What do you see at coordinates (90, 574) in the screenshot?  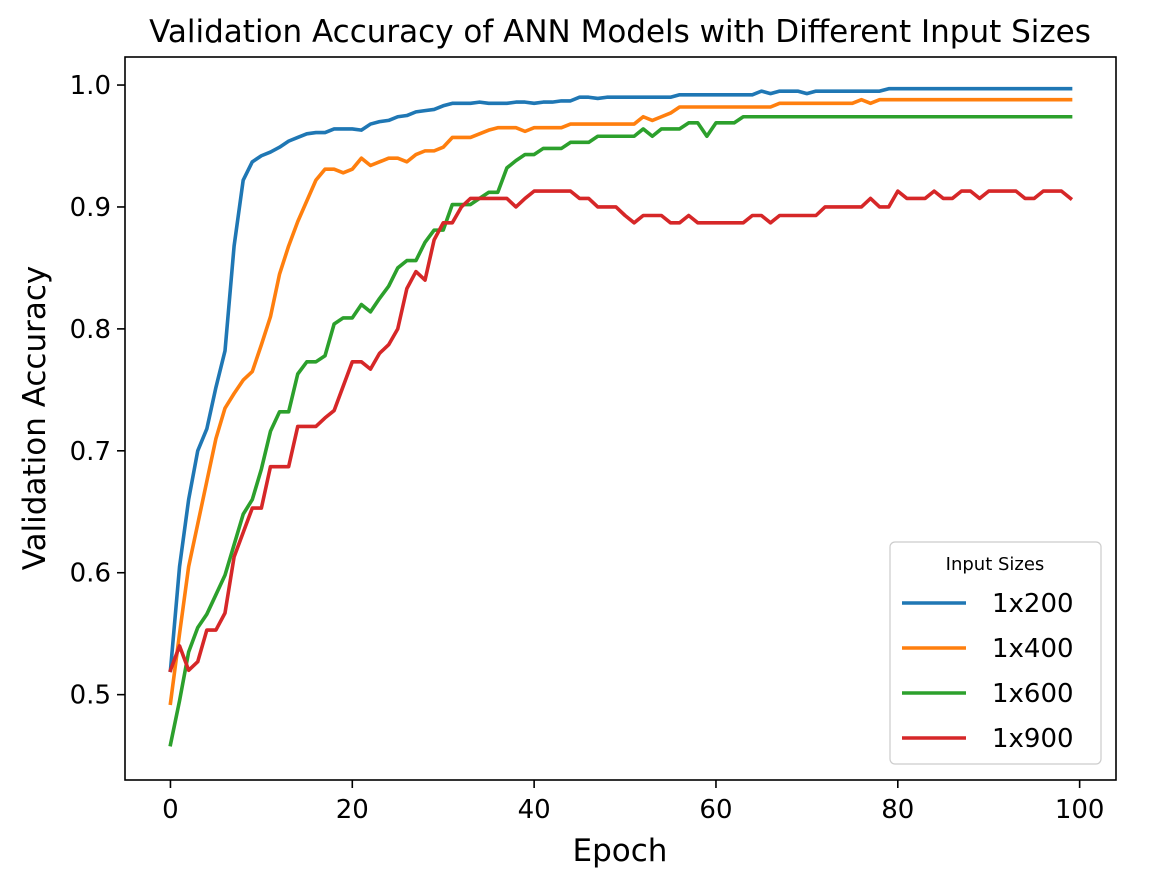 I see `y-tick-label: 0.6` at bounding box center [90, 574].